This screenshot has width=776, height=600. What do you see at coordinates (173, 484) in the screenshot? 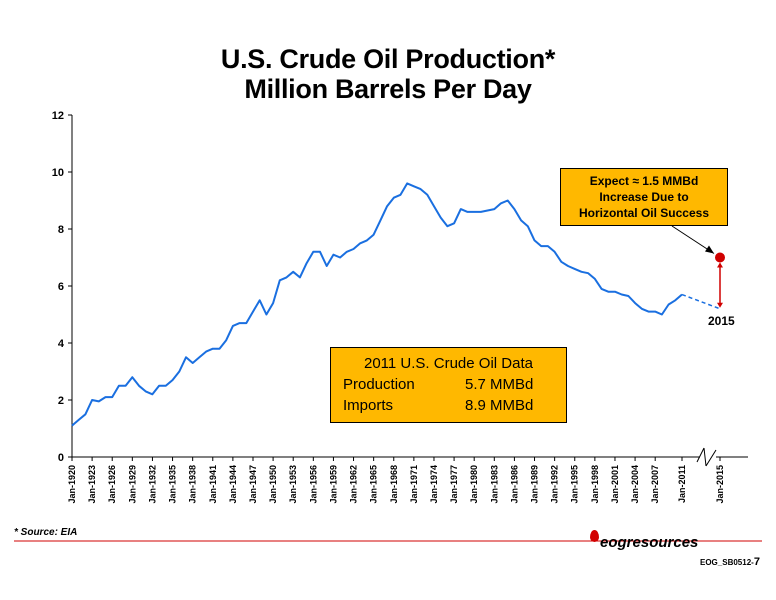
I see `x-tick-label: Jan-1935` at bounding box center [173, 484].